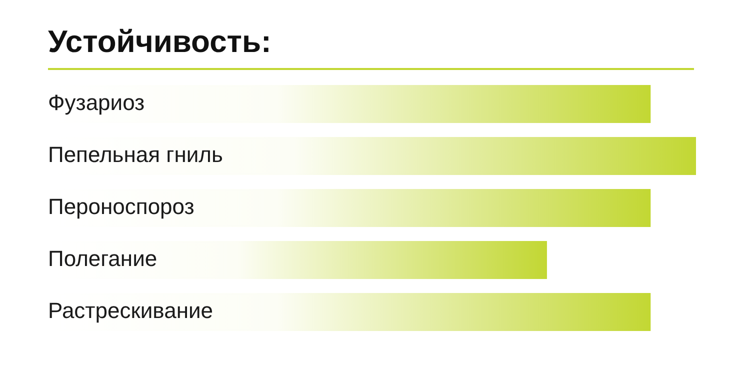  I want to click on y-tick-label: Пероноспороз, so click(121, 207).